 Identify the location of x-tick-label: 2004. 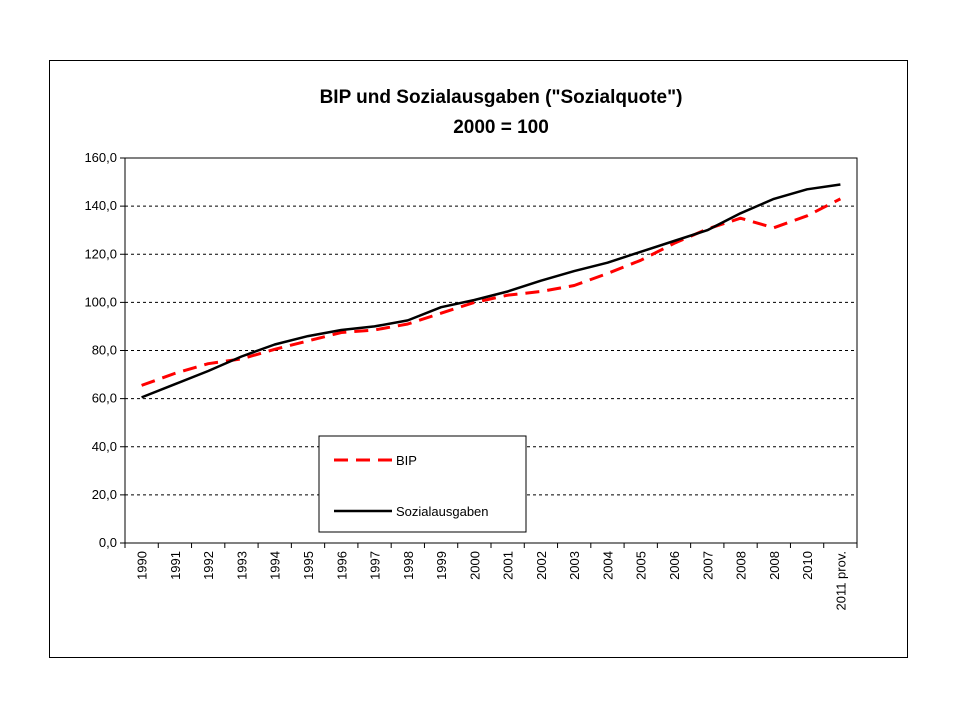
(607, 565).